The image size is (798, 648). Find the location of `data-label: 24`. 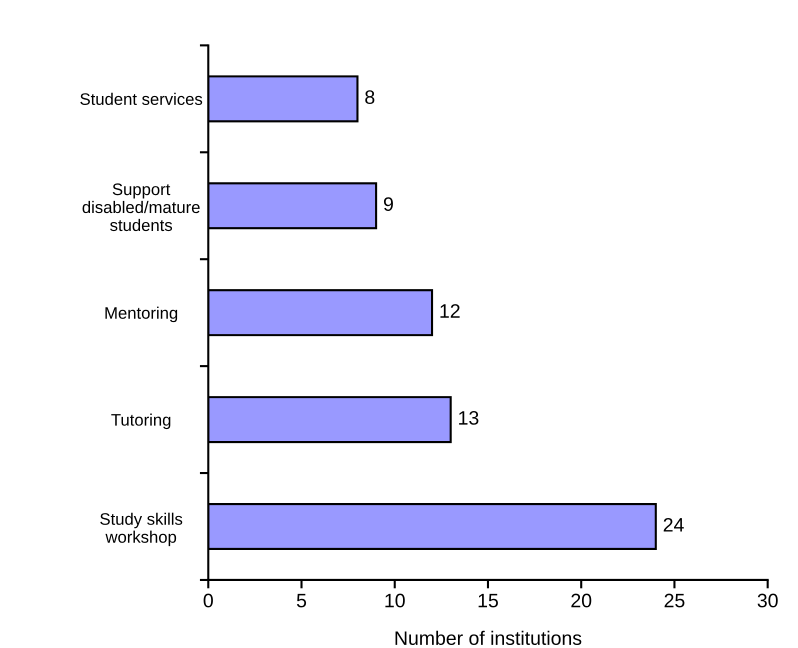

data-label: 24 is located at coordinates (674, 525).